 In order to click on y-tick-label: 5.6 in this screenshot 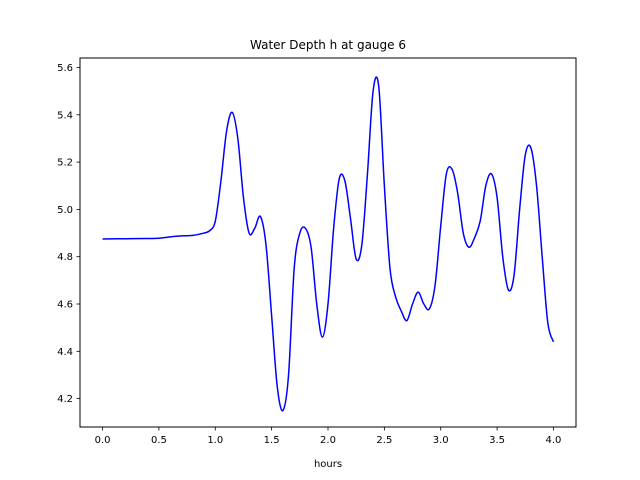, I will do `click(65, 68)`.